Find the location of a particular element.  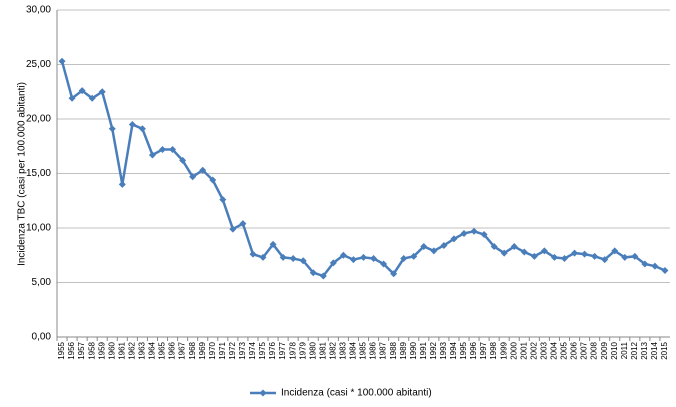

x-tick-label: 1966 is located at coordinates (172, 350).